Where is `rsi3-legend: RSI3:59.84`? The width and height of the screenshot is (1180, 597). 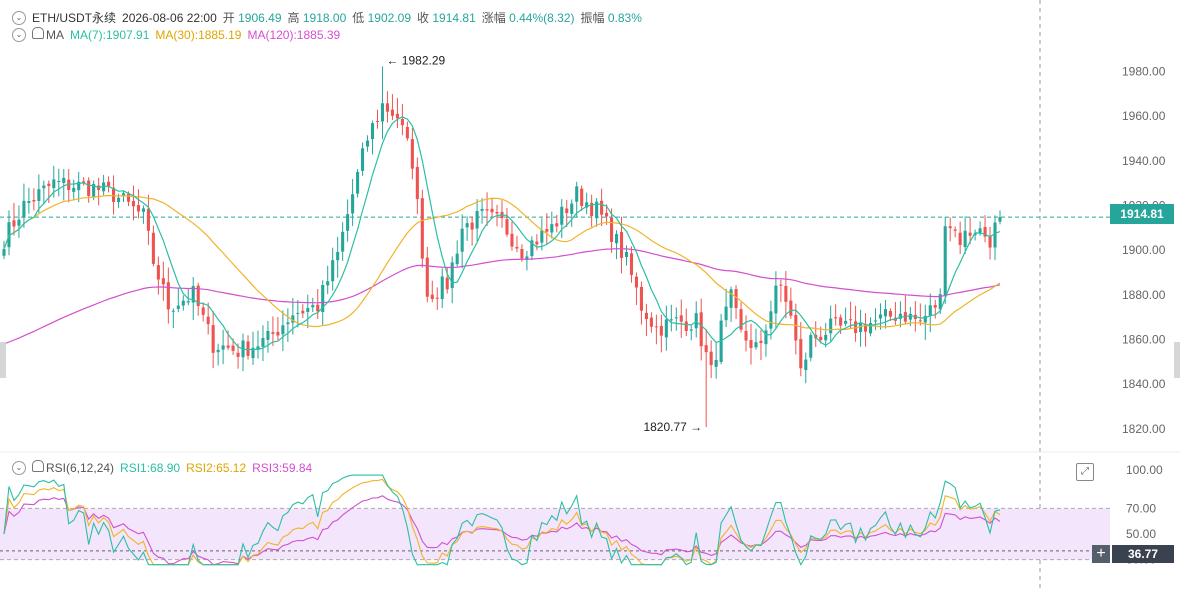 rsi3-legend: RSI3:59.84 is located at coordinates (282, 467).